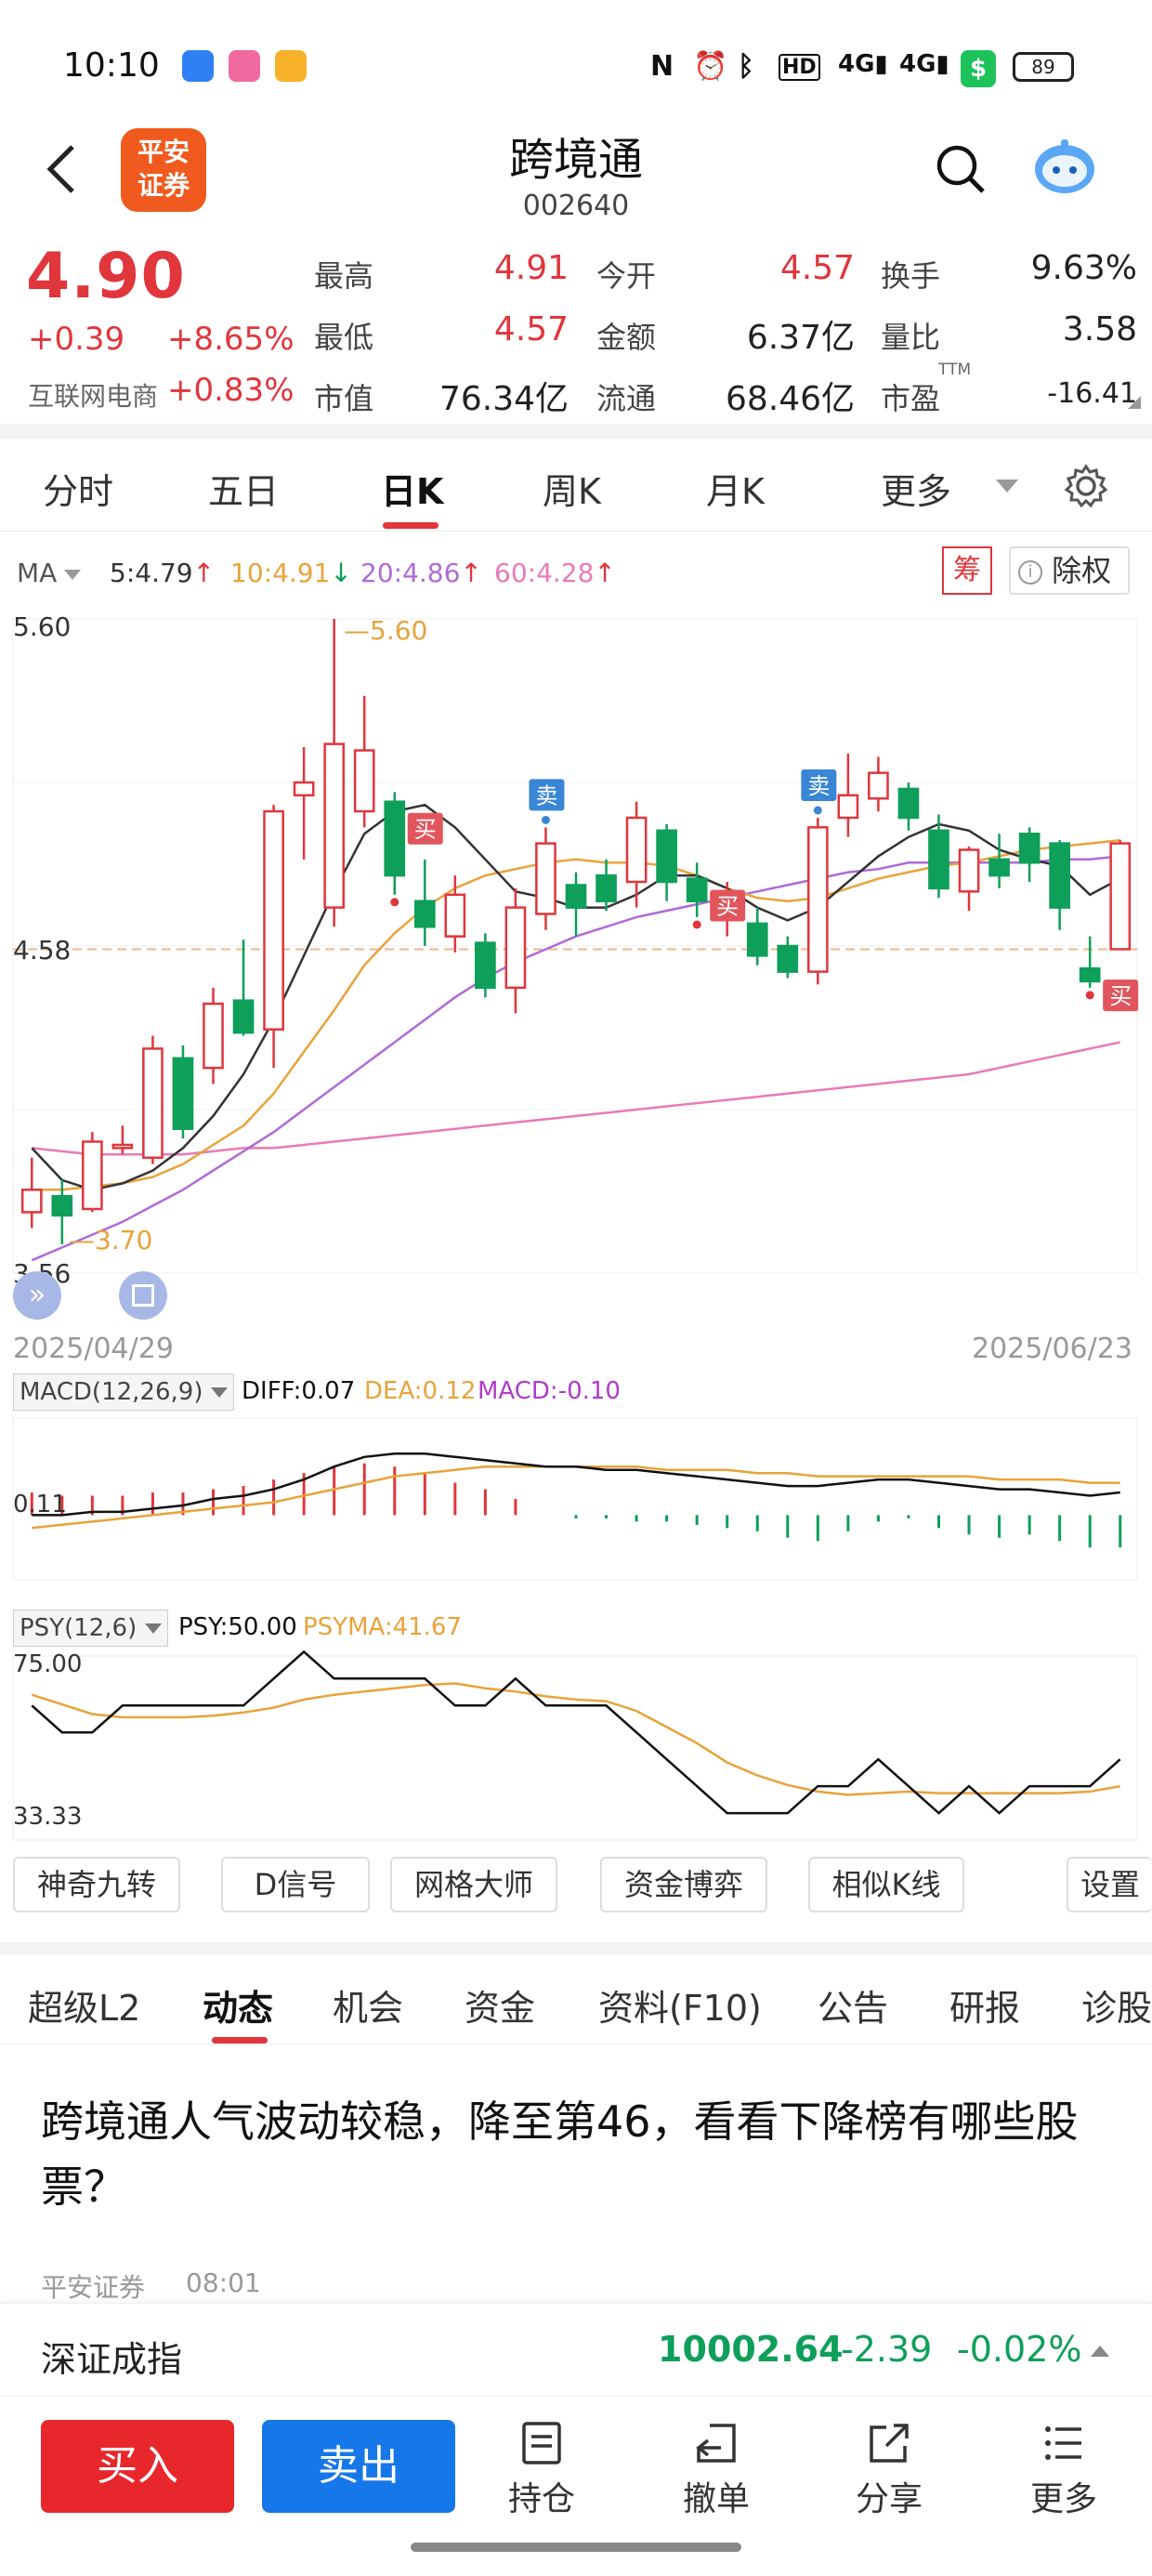  Describe the element at coordinates (1086, 486) in the screenshot. I see `gear-icon` at that location.